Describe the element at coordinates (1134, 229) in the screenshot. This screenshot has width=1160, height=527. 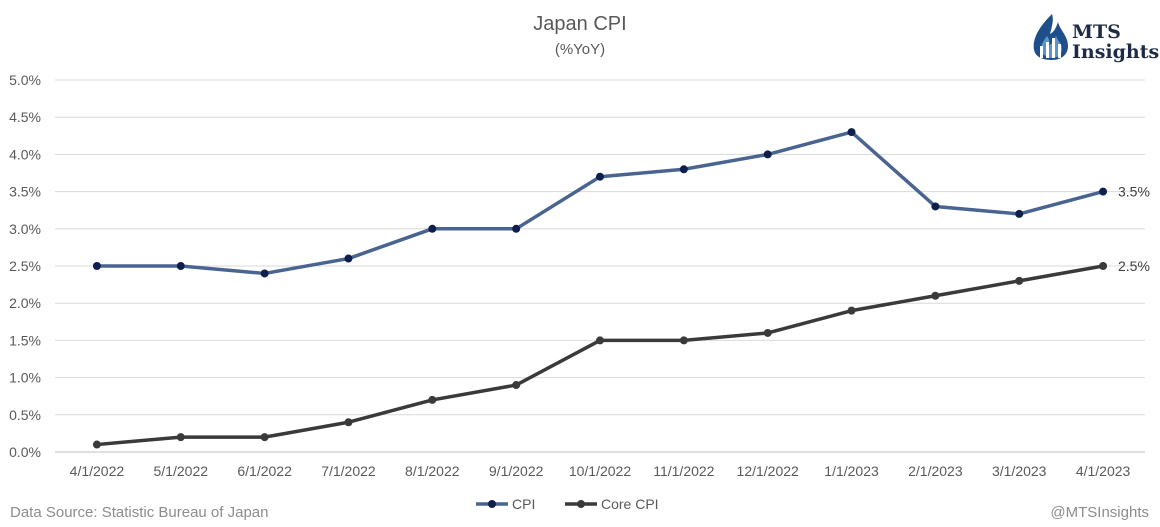
I see `end-labels: 3.5% 2.5%` at that location.